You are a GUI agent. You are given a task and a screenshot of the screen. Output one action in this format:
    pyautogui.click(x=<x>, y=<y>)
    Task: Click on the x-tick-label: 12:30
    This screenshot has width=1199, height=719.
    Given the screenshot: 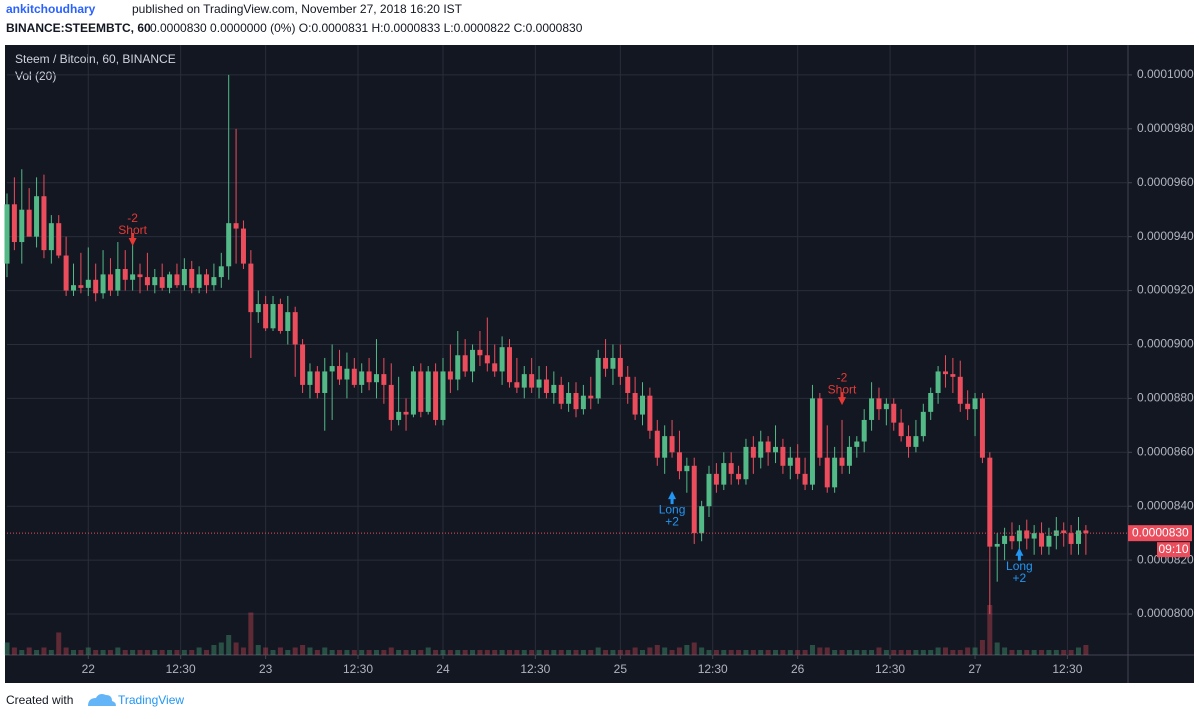 What is the action you would take?
    pyautogui.click(x=890, y=669)
    